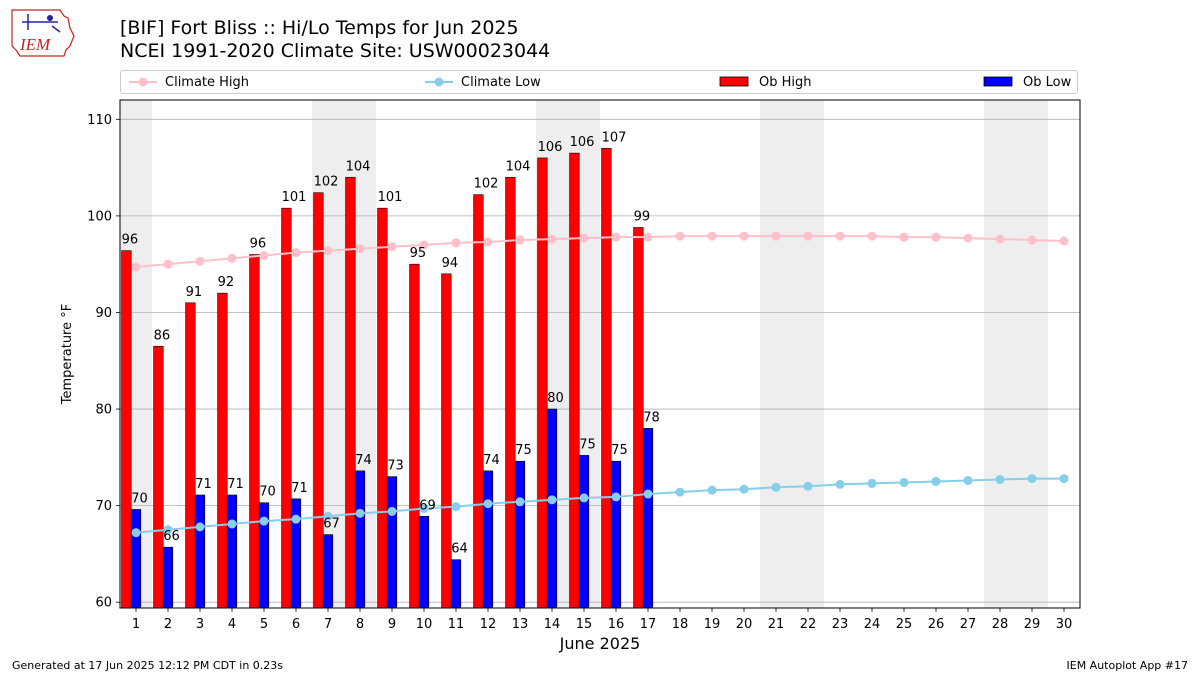 This screenshot has width=1200, height=675. Describe the element at coordinates (904, 624) in the screenshot. I see `x-tick-label: 25` at that location.